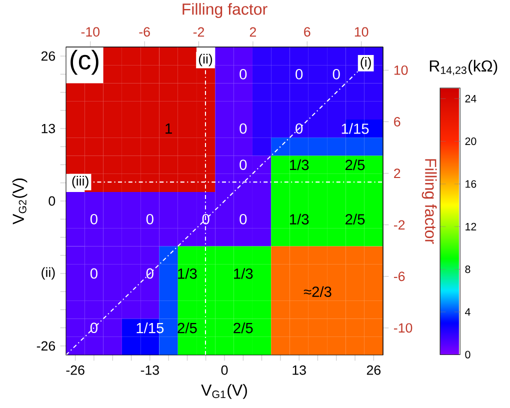 This screenshot has width=510, height=408. Describe the element at coordinates (401, 70) in the screenshot. I see `y2-tick-label: 10` at that location.